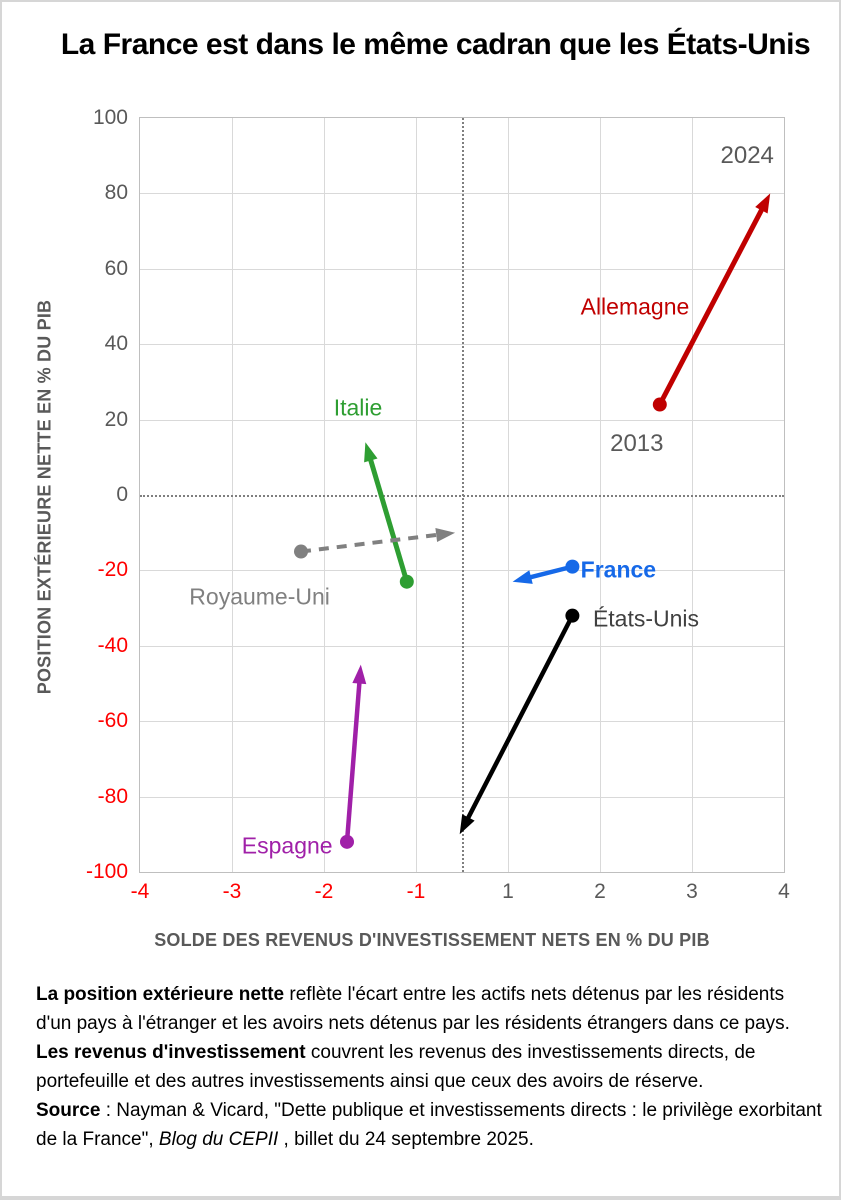 This screenshot has height=1200, width=841. Describe the element at coordinates (287, 845) in the screenshot. I see `country-label-Espagne: Espagne` at that location.